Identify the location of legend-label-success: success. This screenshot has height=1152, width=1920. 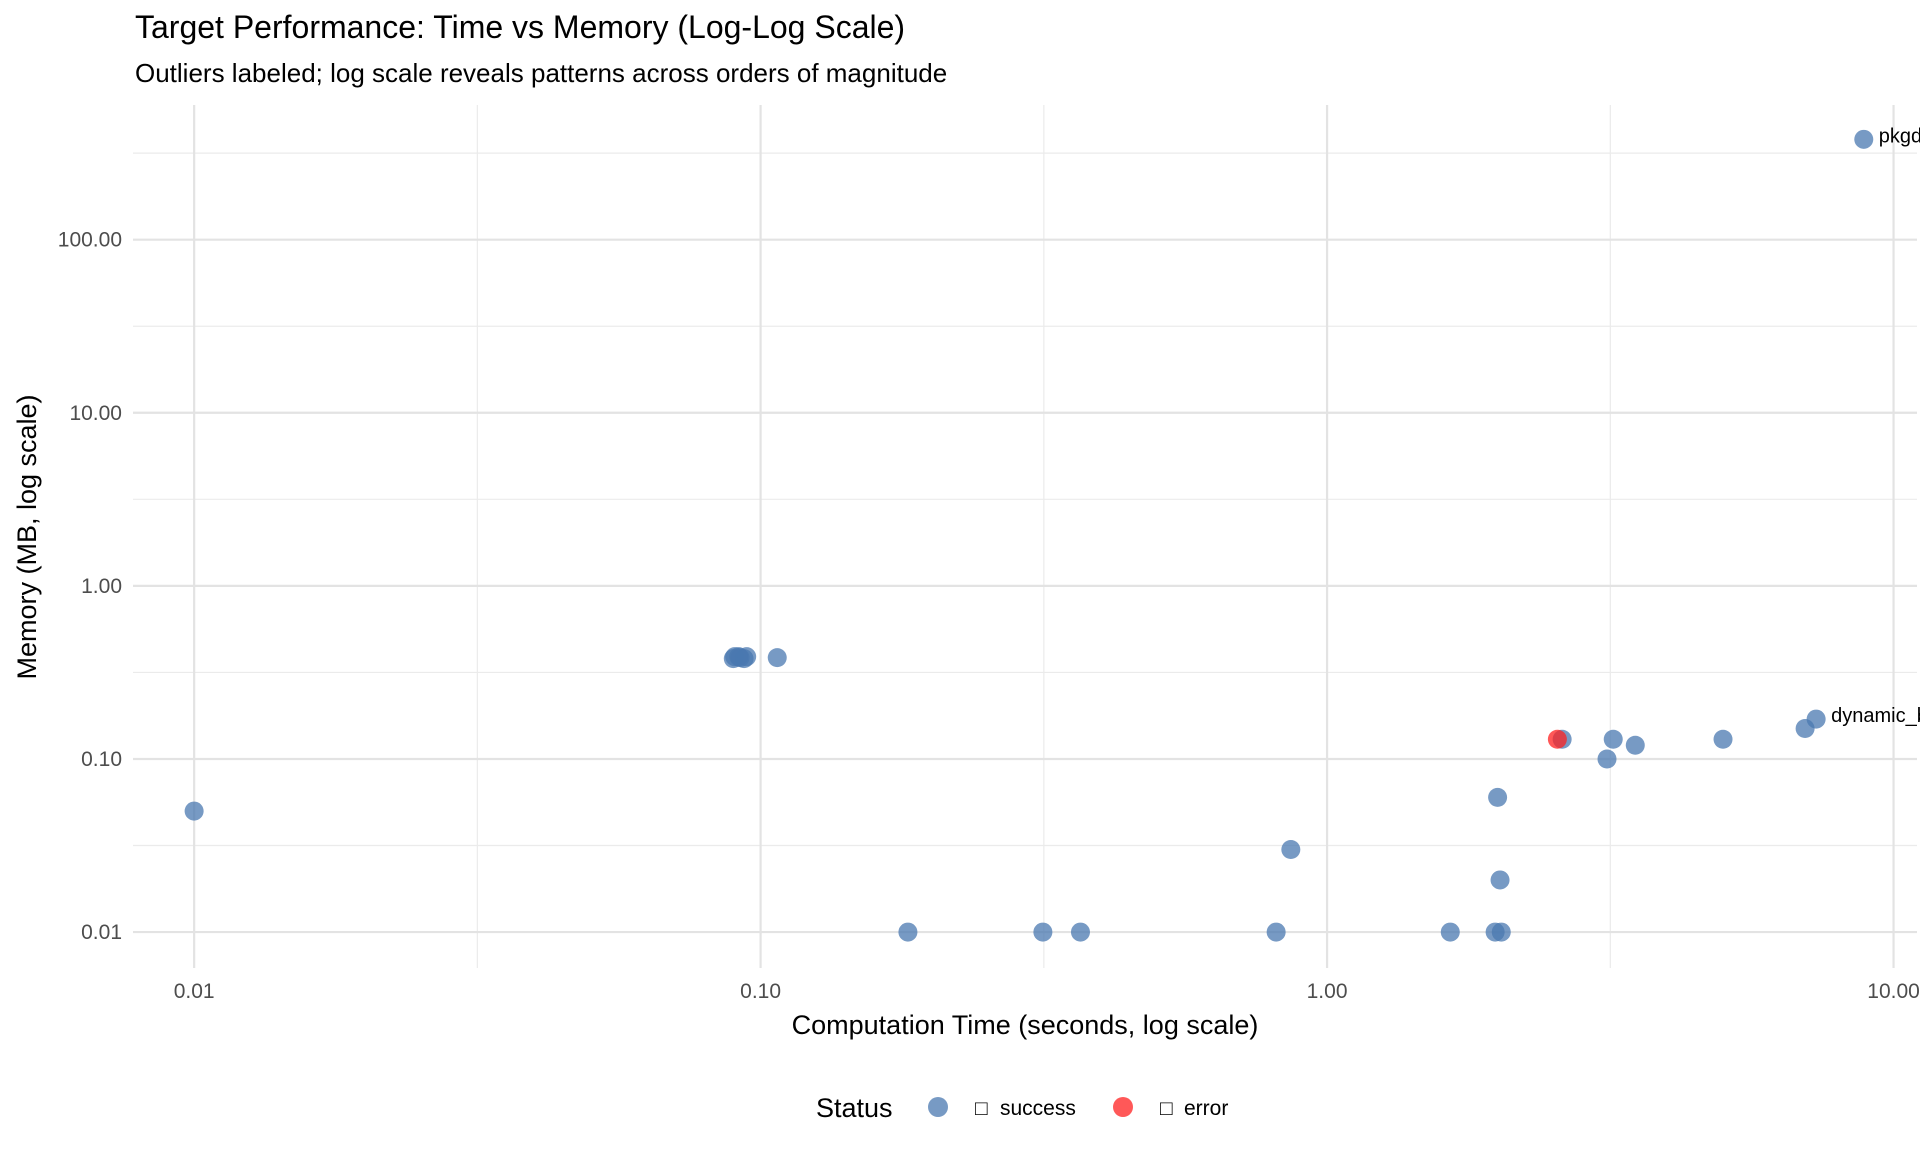
(1038, 1108).